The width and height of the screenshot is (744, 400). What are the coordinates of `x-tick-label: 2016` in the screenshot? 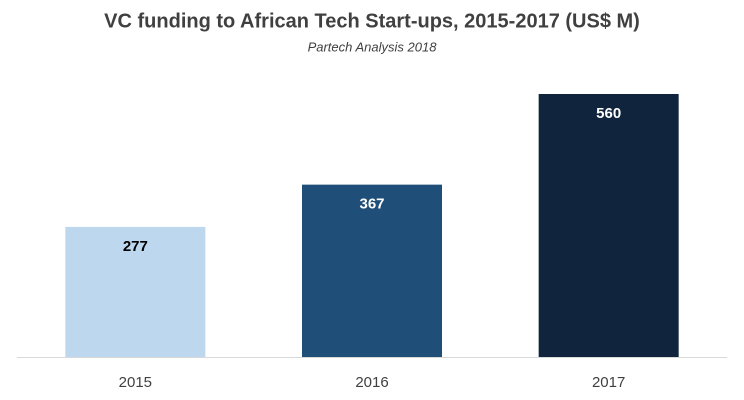 It's located at (371, 382).